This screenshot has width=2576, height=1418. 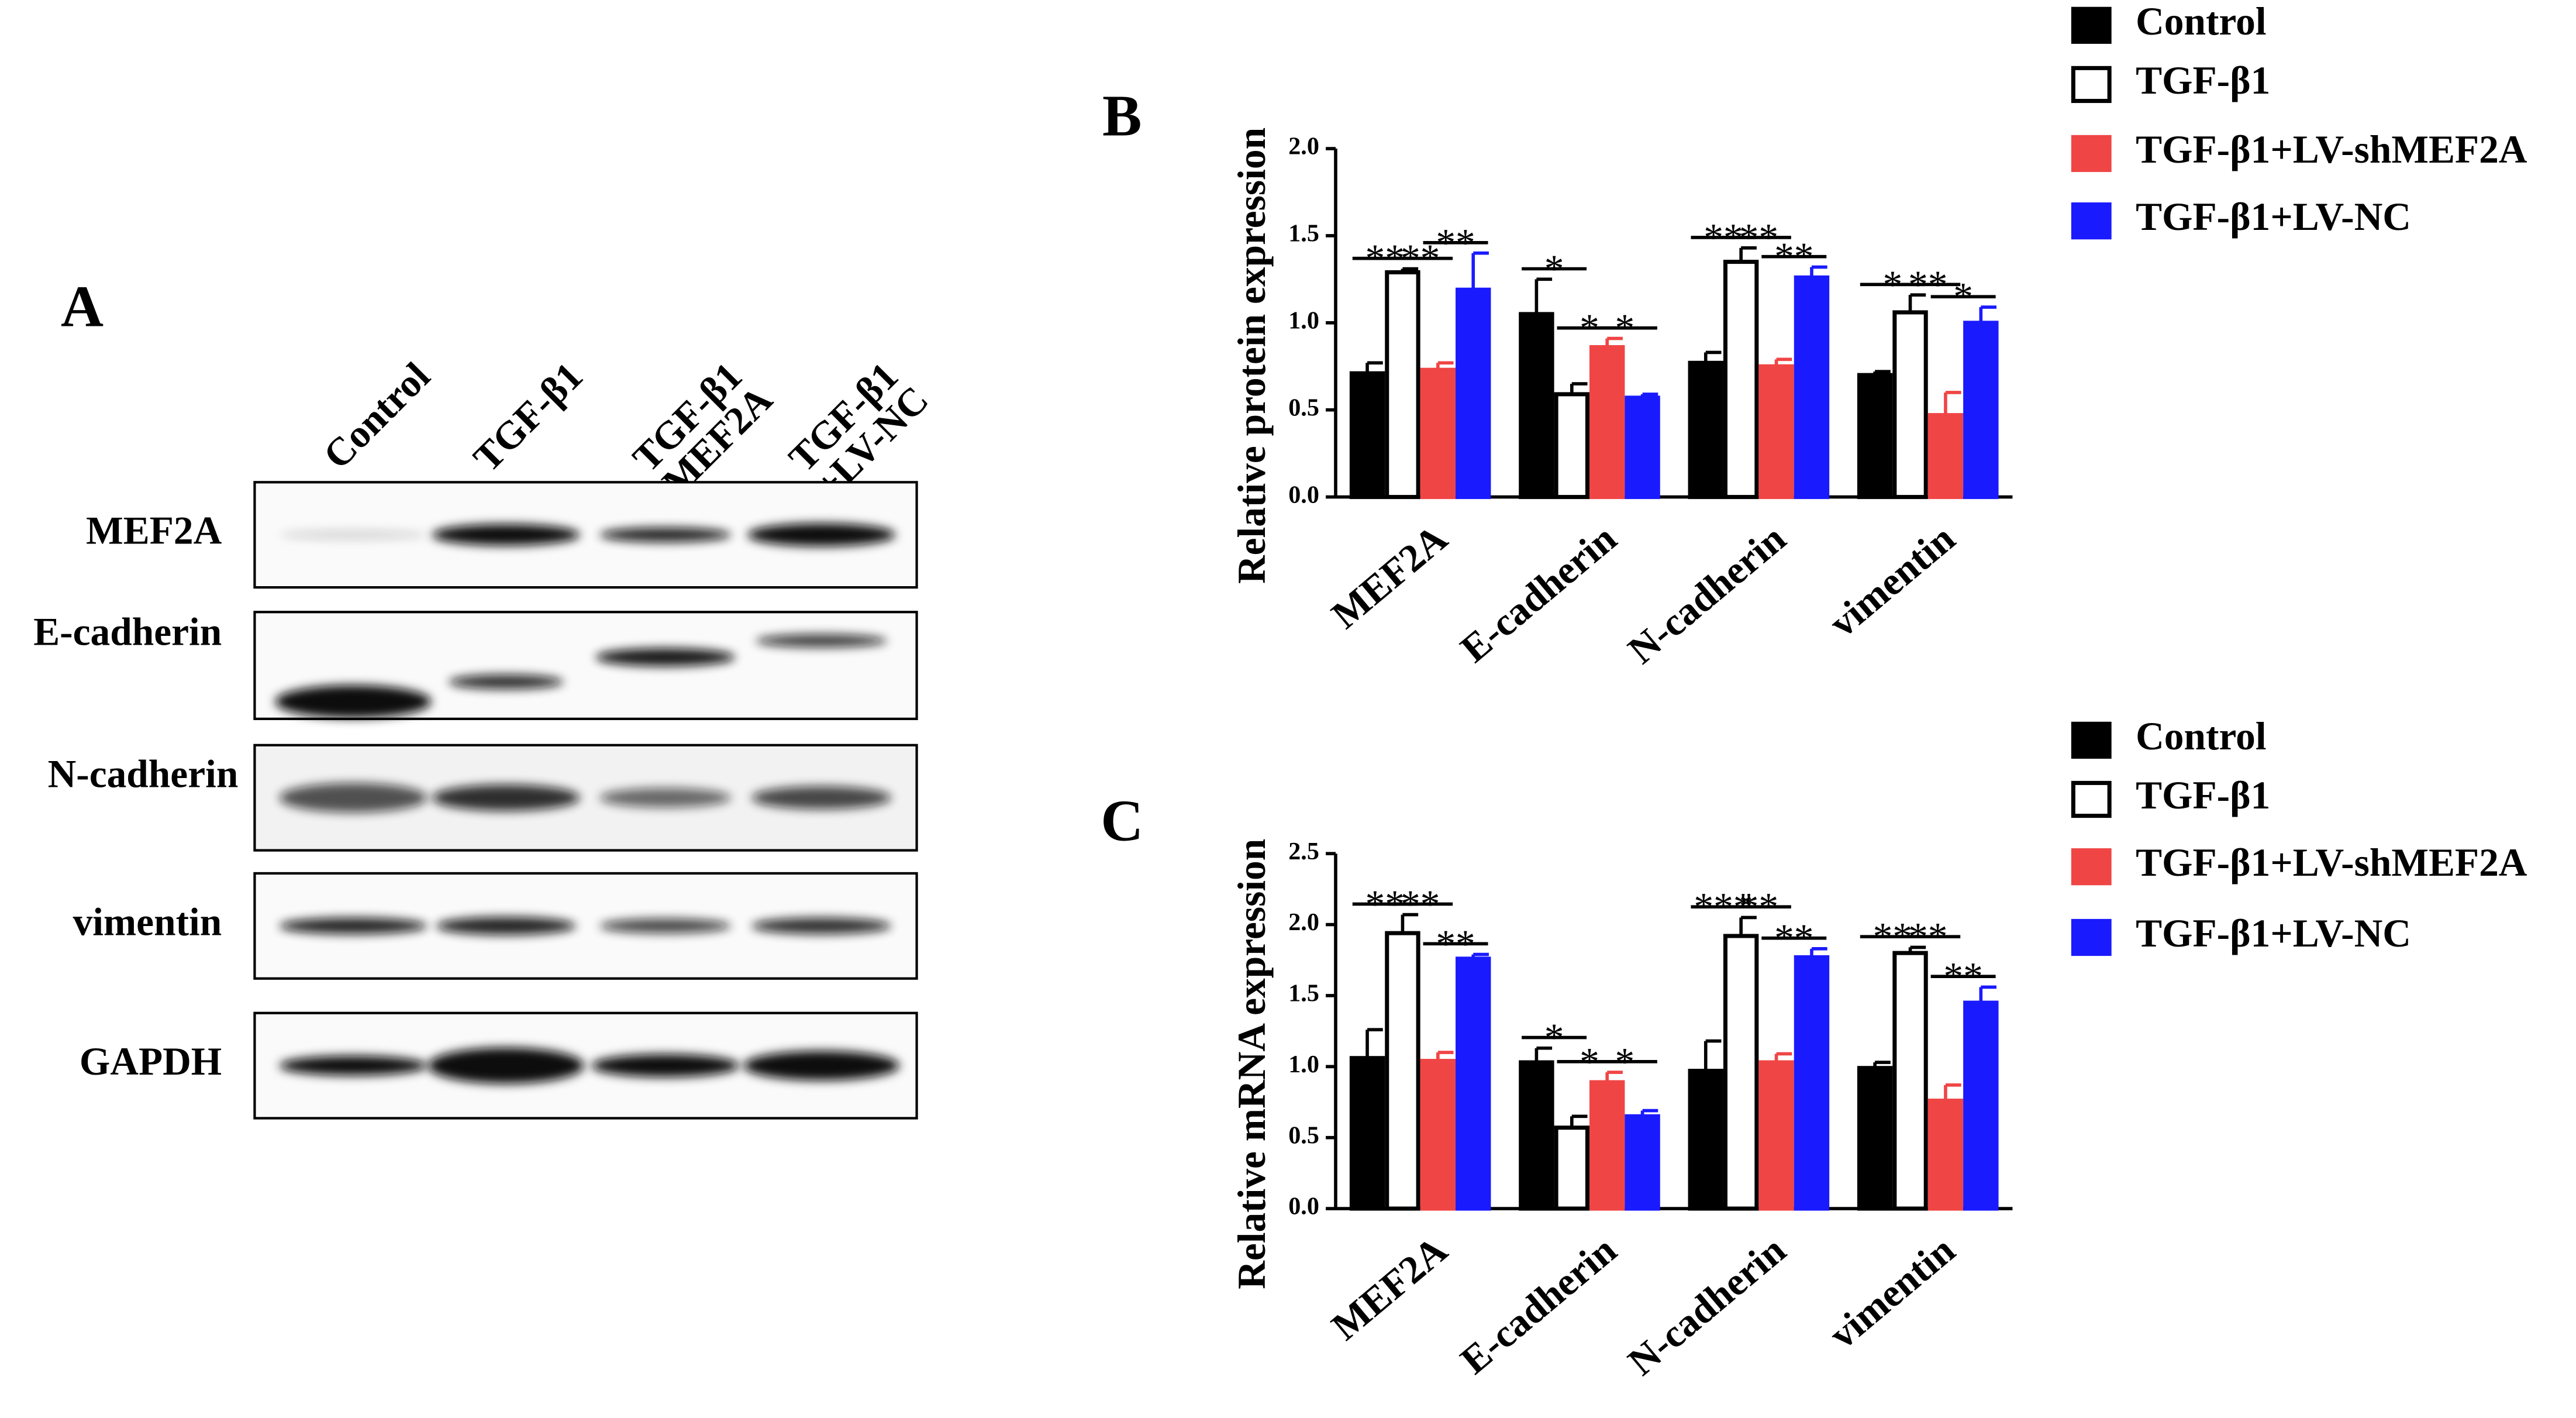 What do you see at coordinates (1122, 820) in the screenshot?
I see `panel-label: C` at bounding box center [1122, 820].